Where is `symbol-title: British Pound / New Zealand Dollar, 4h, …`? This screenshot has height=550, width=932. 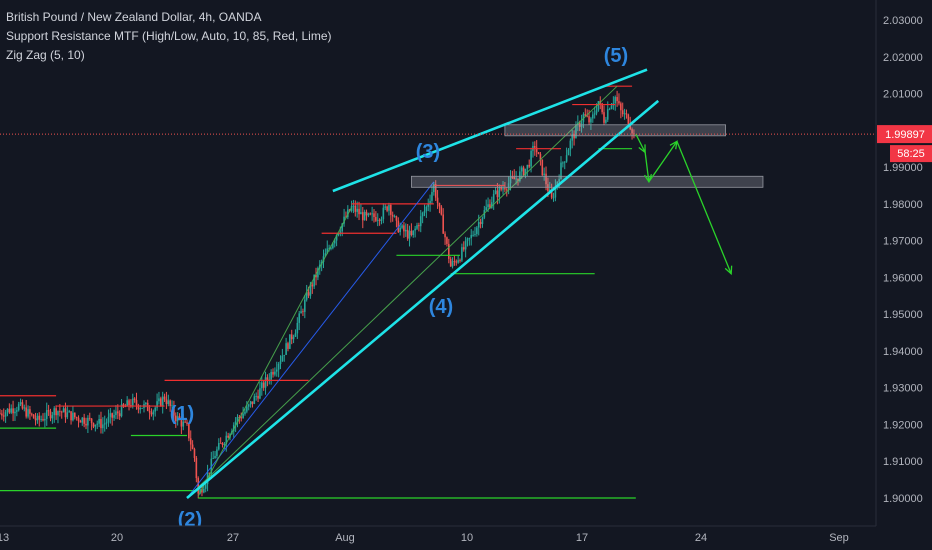
symbol-title: British Pound / New Zealand Dollar, 4h, … is located at coordinates (134, 17).